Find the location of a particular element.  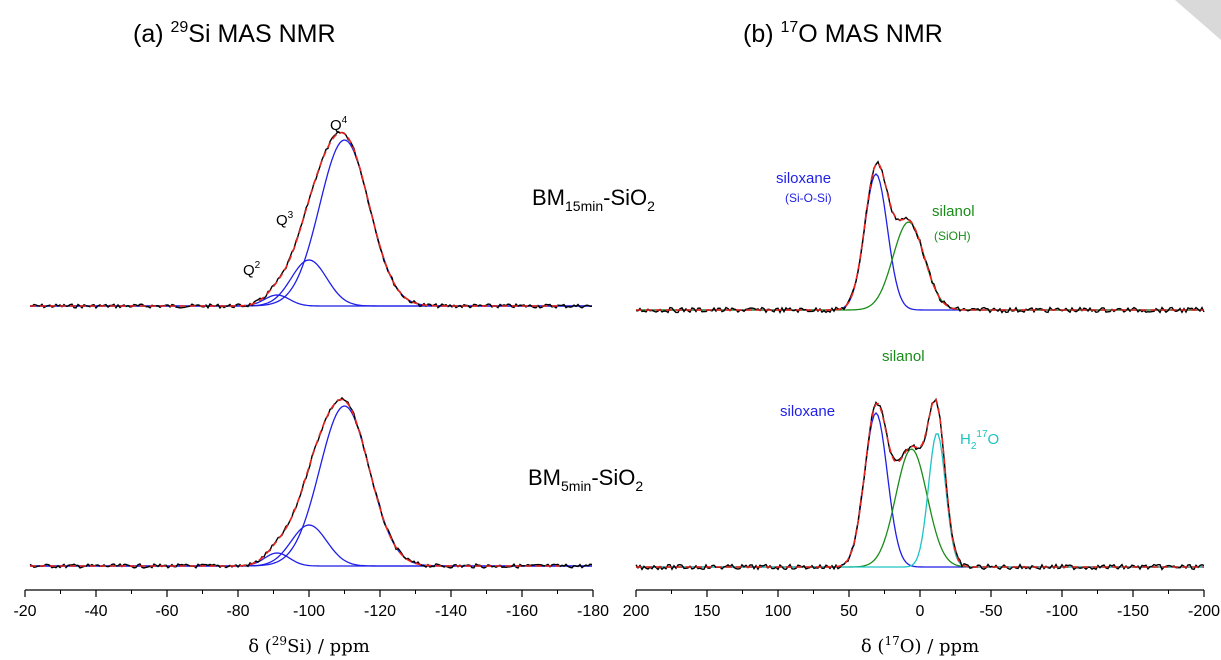

label-silanol-bottom: silanol is located at coordinates (903, 356).